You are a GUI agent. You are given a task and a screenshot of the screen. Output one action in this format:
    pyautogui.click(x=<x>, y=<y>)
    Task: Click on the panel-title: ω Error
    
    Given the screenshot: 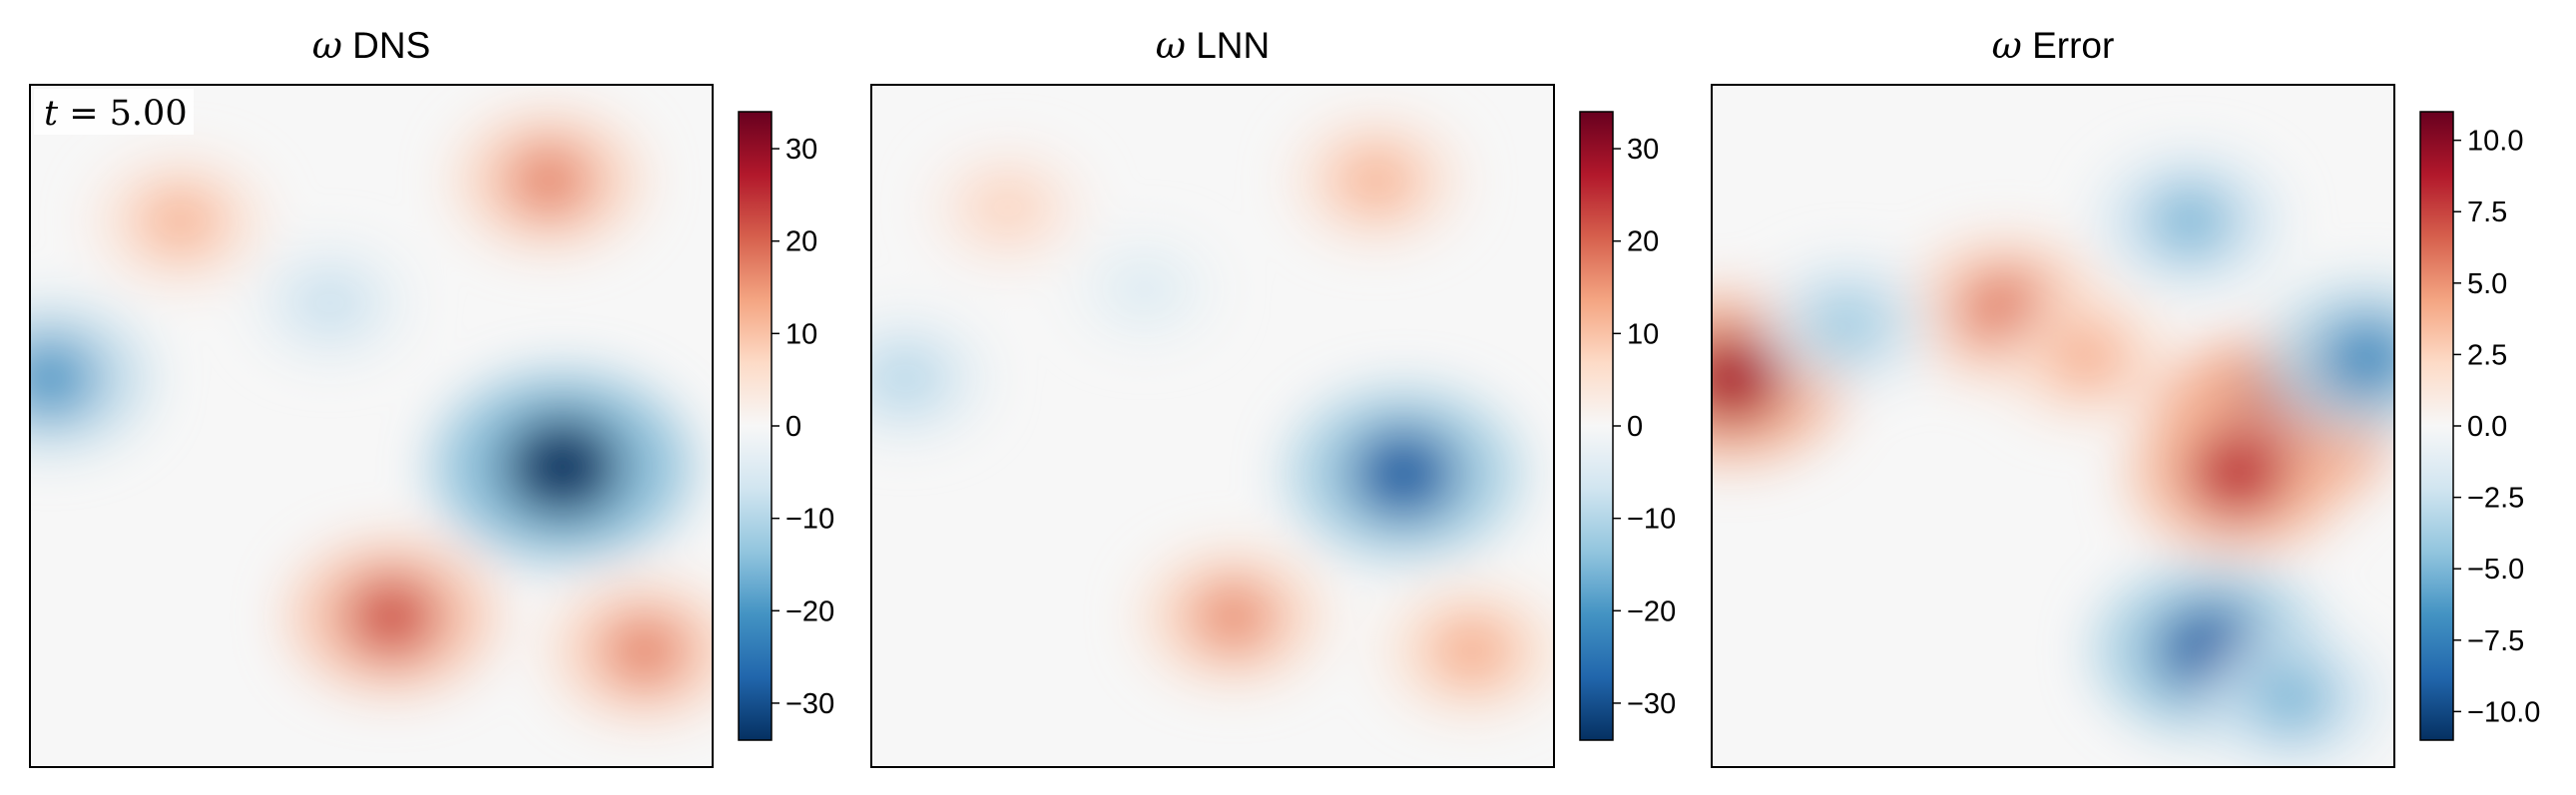 What is the action you would take?
    pyautogui.click(x=2054, y=45)
    